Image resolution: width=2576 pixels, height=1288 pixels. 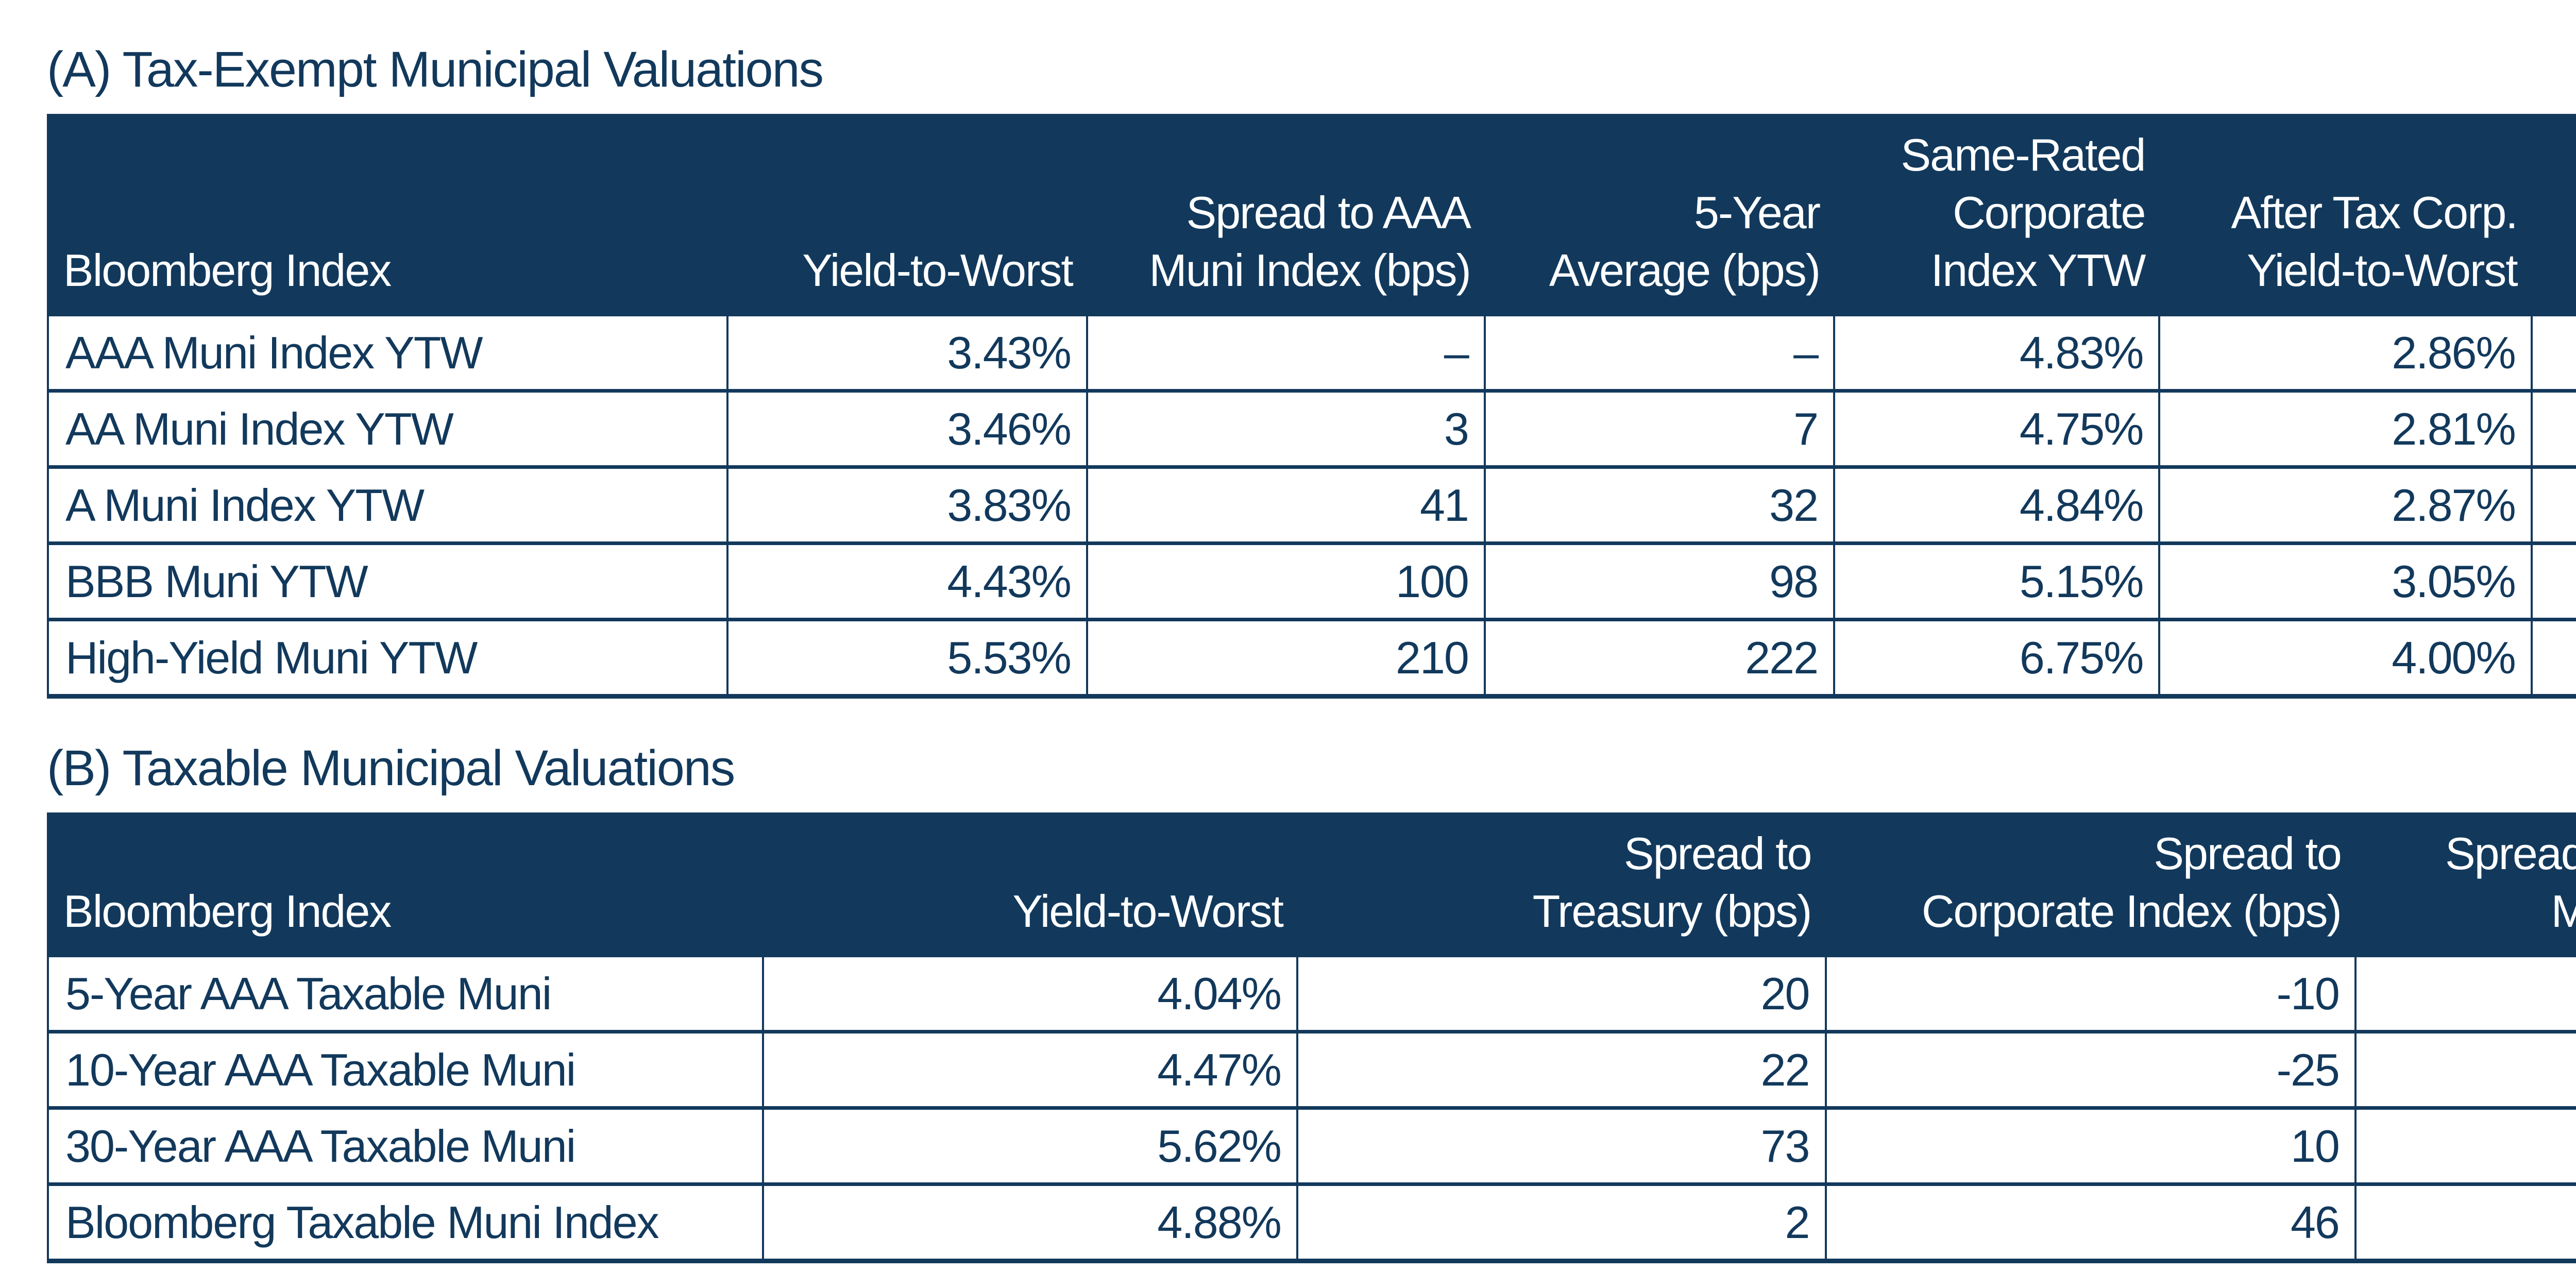 I want to click on value-cell: 153, so click(x=2554, y=656).